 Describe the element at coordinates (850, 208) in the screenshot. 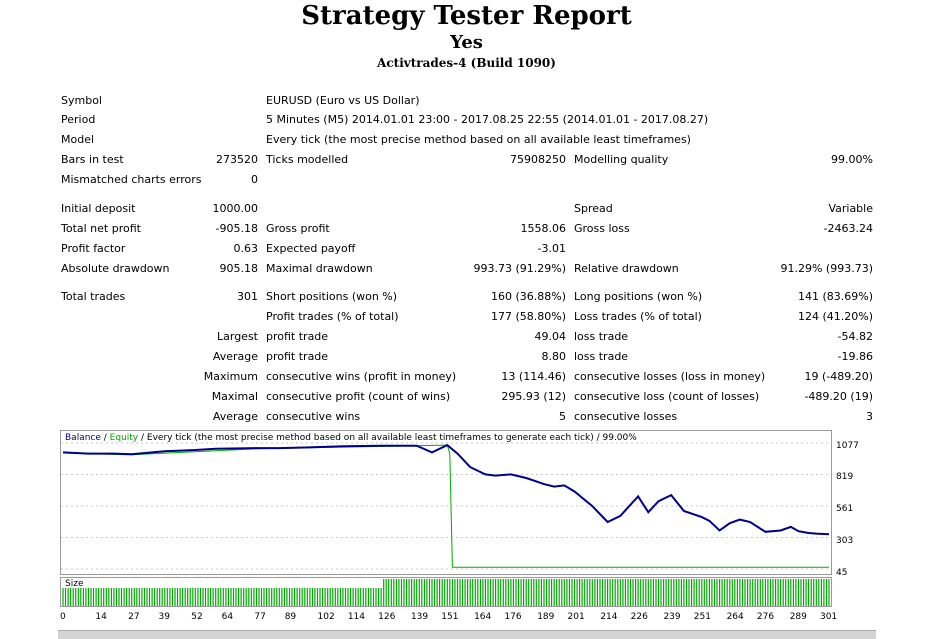

I see `value-spread: Variable` at that location.